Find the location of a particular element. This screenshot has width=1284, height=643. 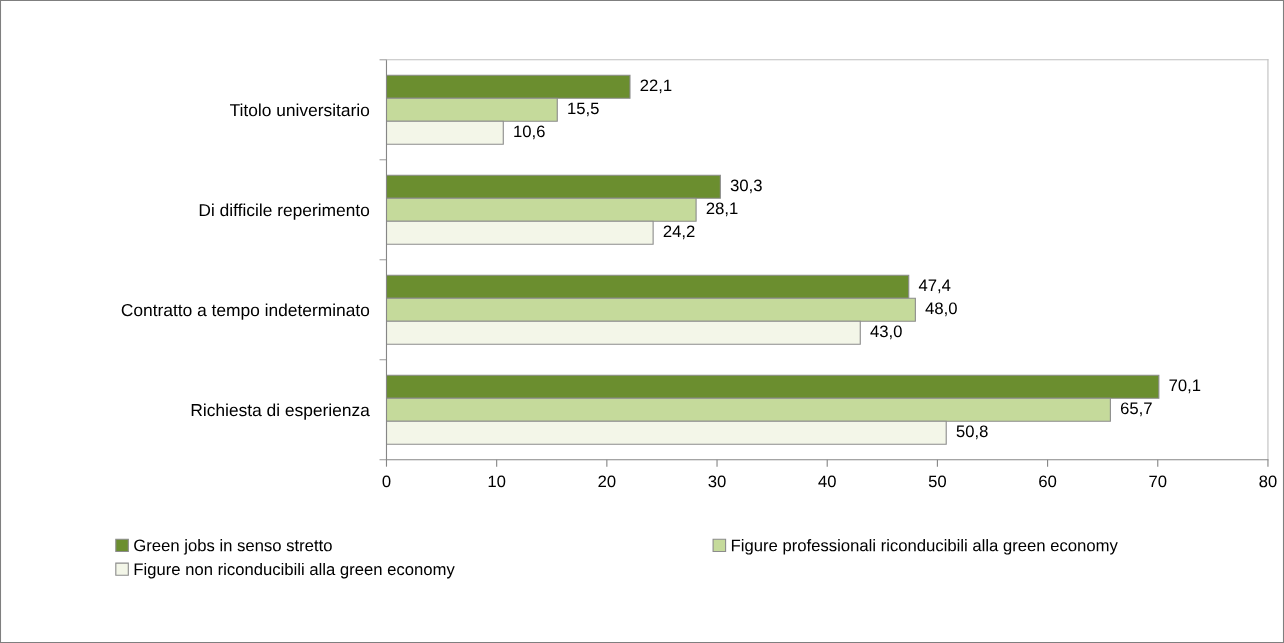

legend-label: Figure non riconducibili alla green economy is located at coordinates (294, 570).